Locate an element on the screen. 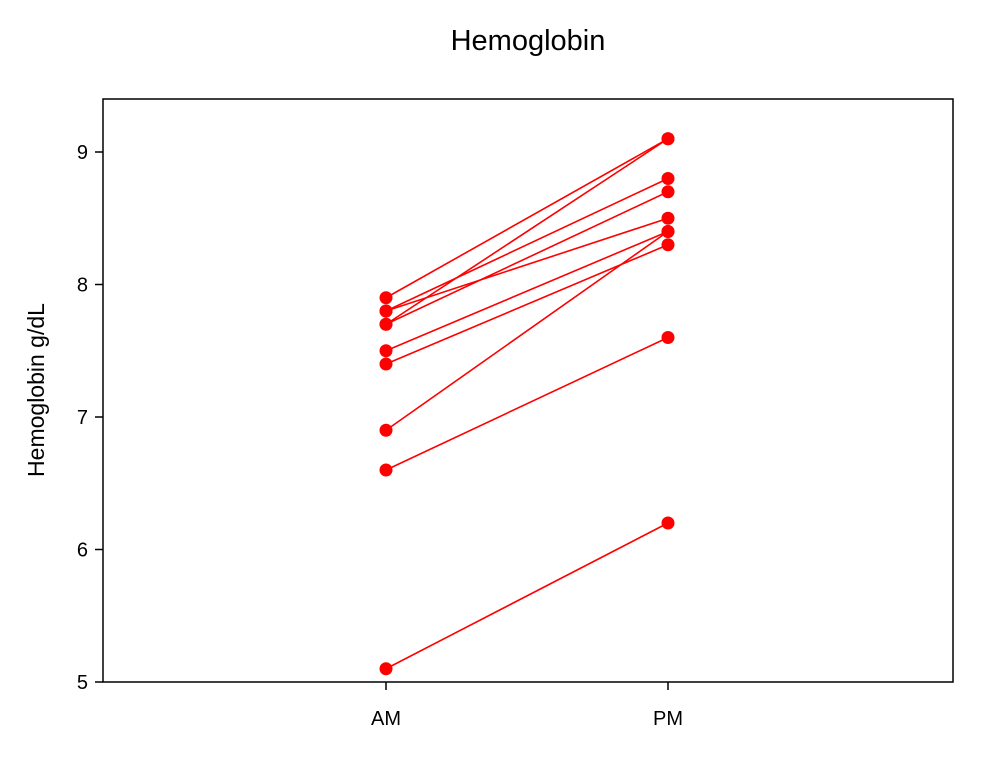 Image resolution: width=1000 pixels, height=764 pixels. y-tick-label: 5 is located at coordinates (82, 683).